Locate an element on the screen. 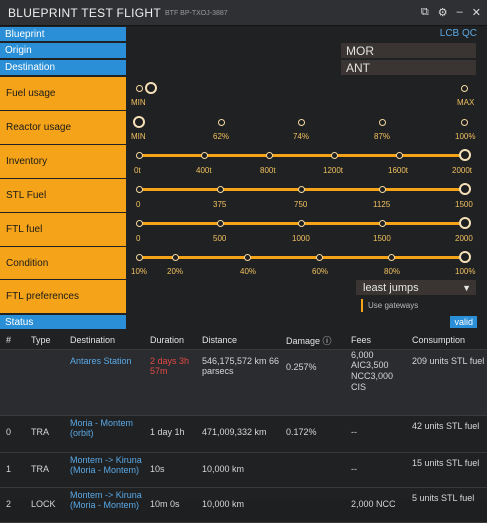  copy-icon: ⧉ is located at coordinates (424, 12).